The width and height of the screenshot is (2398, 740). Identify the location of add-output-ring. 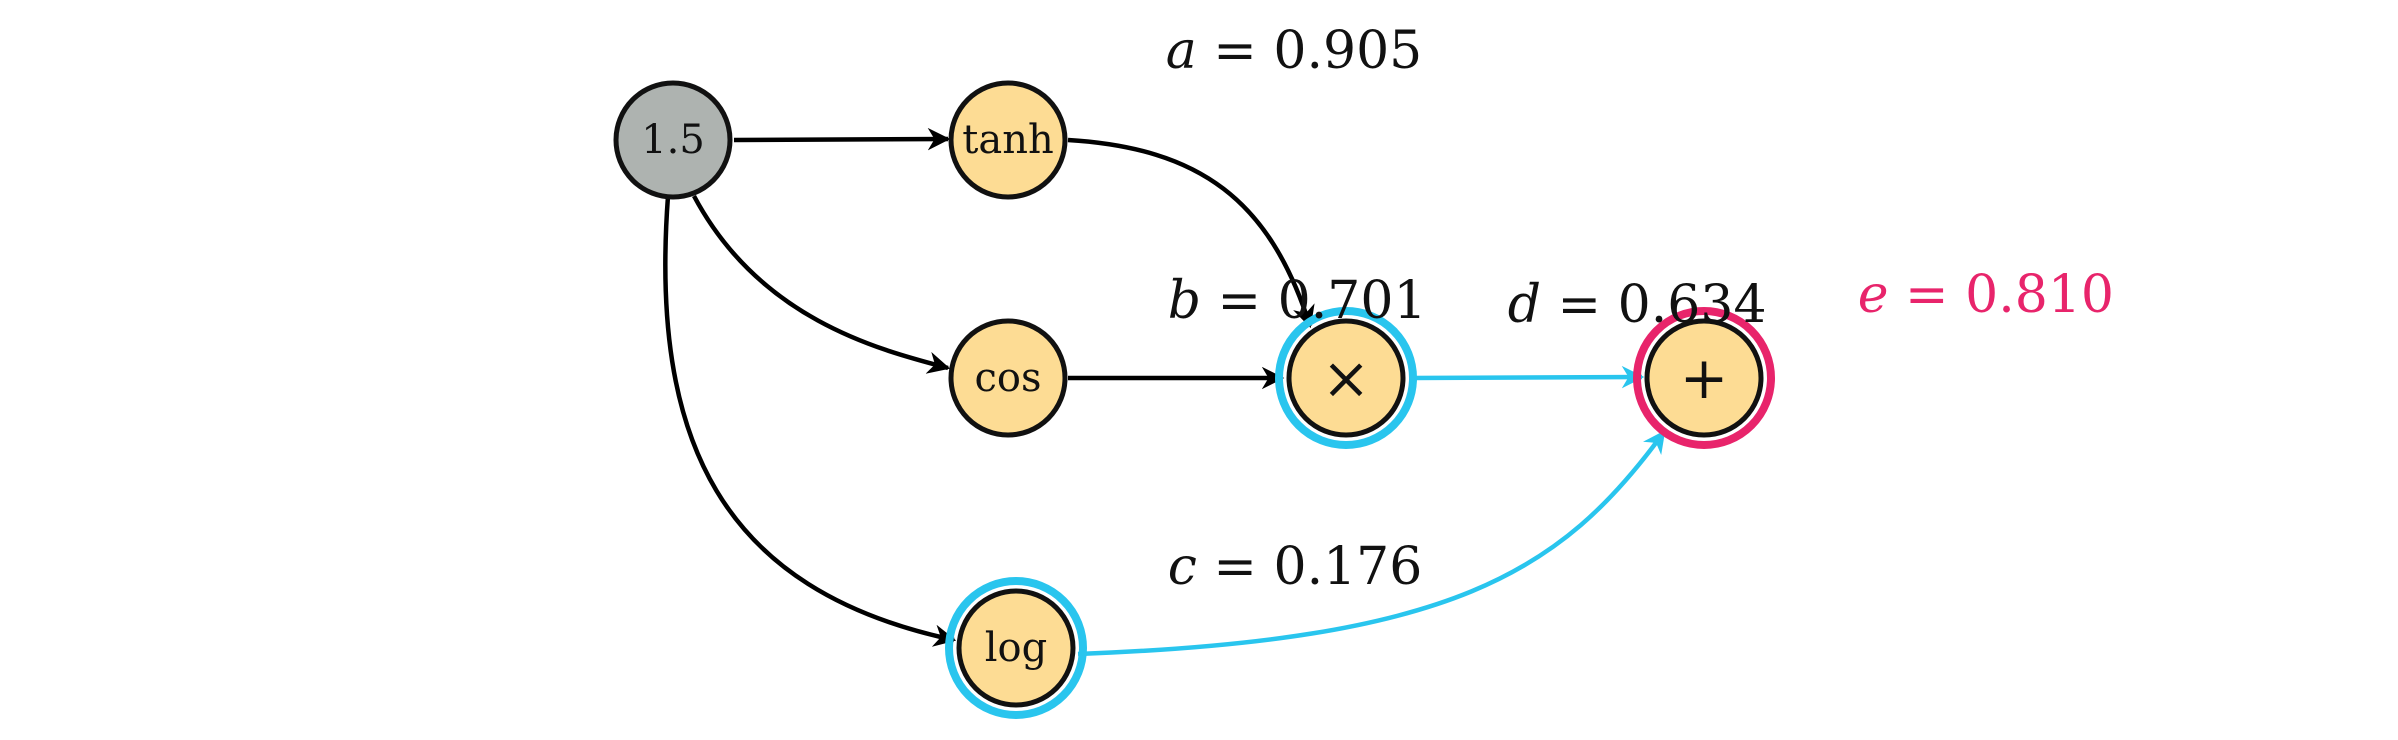
(1704, 378).